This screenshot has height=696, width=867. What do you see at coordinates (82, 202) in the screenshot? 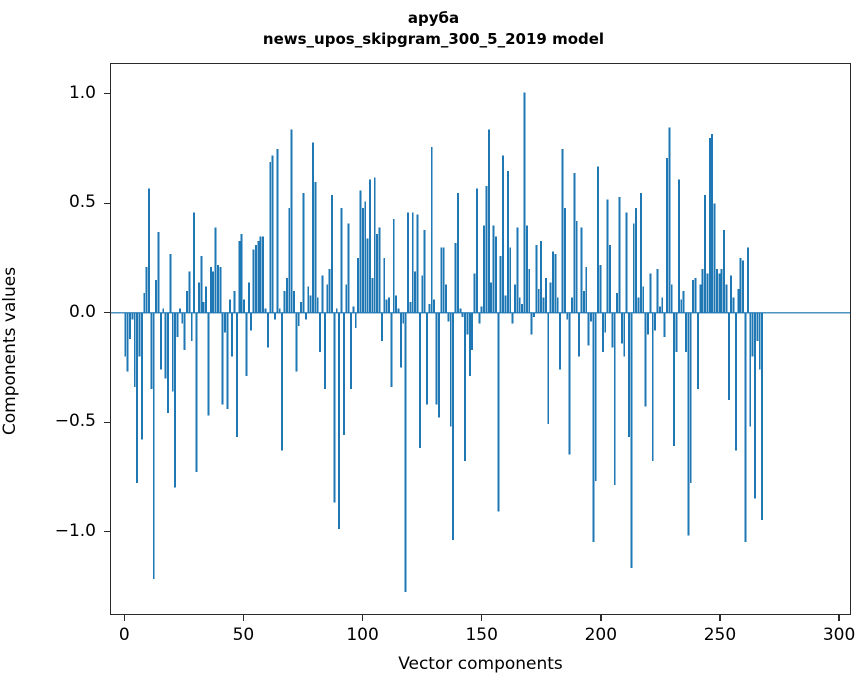
I see `y-tick-label: 0.5` at bounding box center [82, 202].